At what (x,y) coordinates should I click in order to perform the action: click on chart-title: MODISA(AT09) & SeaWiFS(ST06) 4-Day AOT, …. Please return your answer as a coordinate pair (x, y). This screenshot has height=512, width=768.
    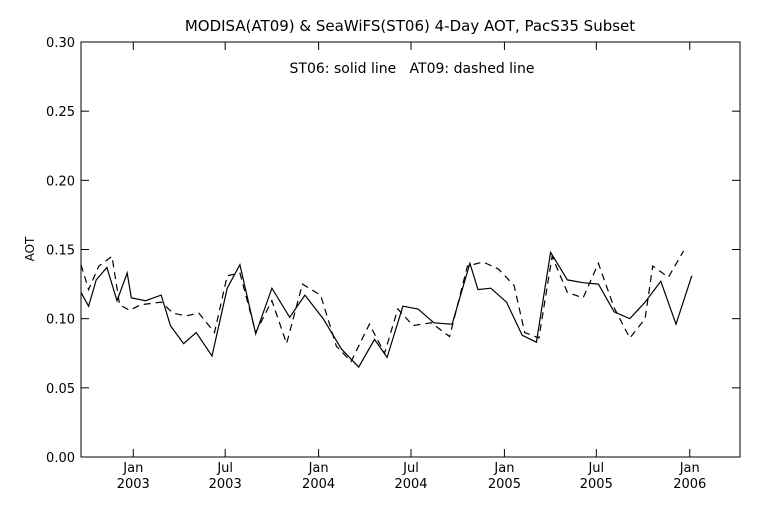
    Looking at the image, I should click on (410, 26).